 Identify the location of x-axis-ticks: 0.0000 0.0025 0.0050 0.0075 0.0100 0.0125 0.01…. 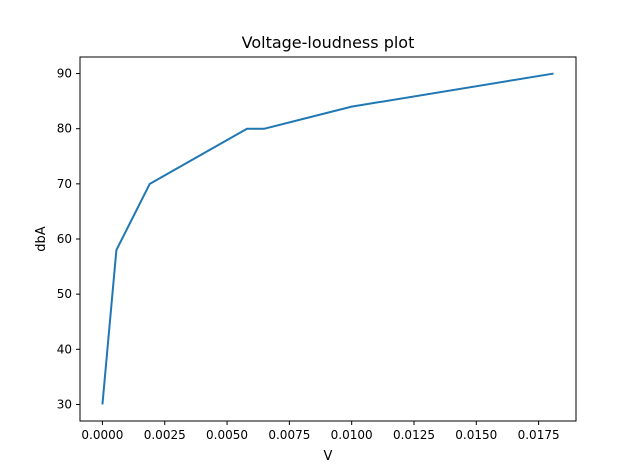
(320, 431).